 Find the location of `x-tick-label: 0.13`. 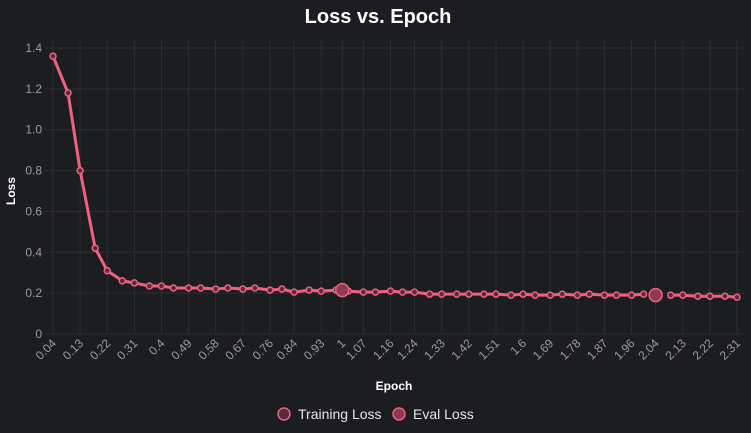

x-tick-label: 0.13 is located at coordinates (73, 349).